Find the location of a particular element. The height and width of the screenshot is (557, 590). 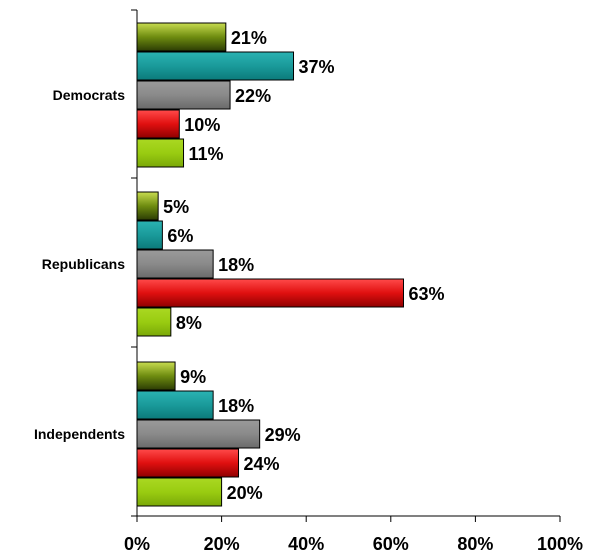

data-label: 37% is located at coordinates (317, 67).